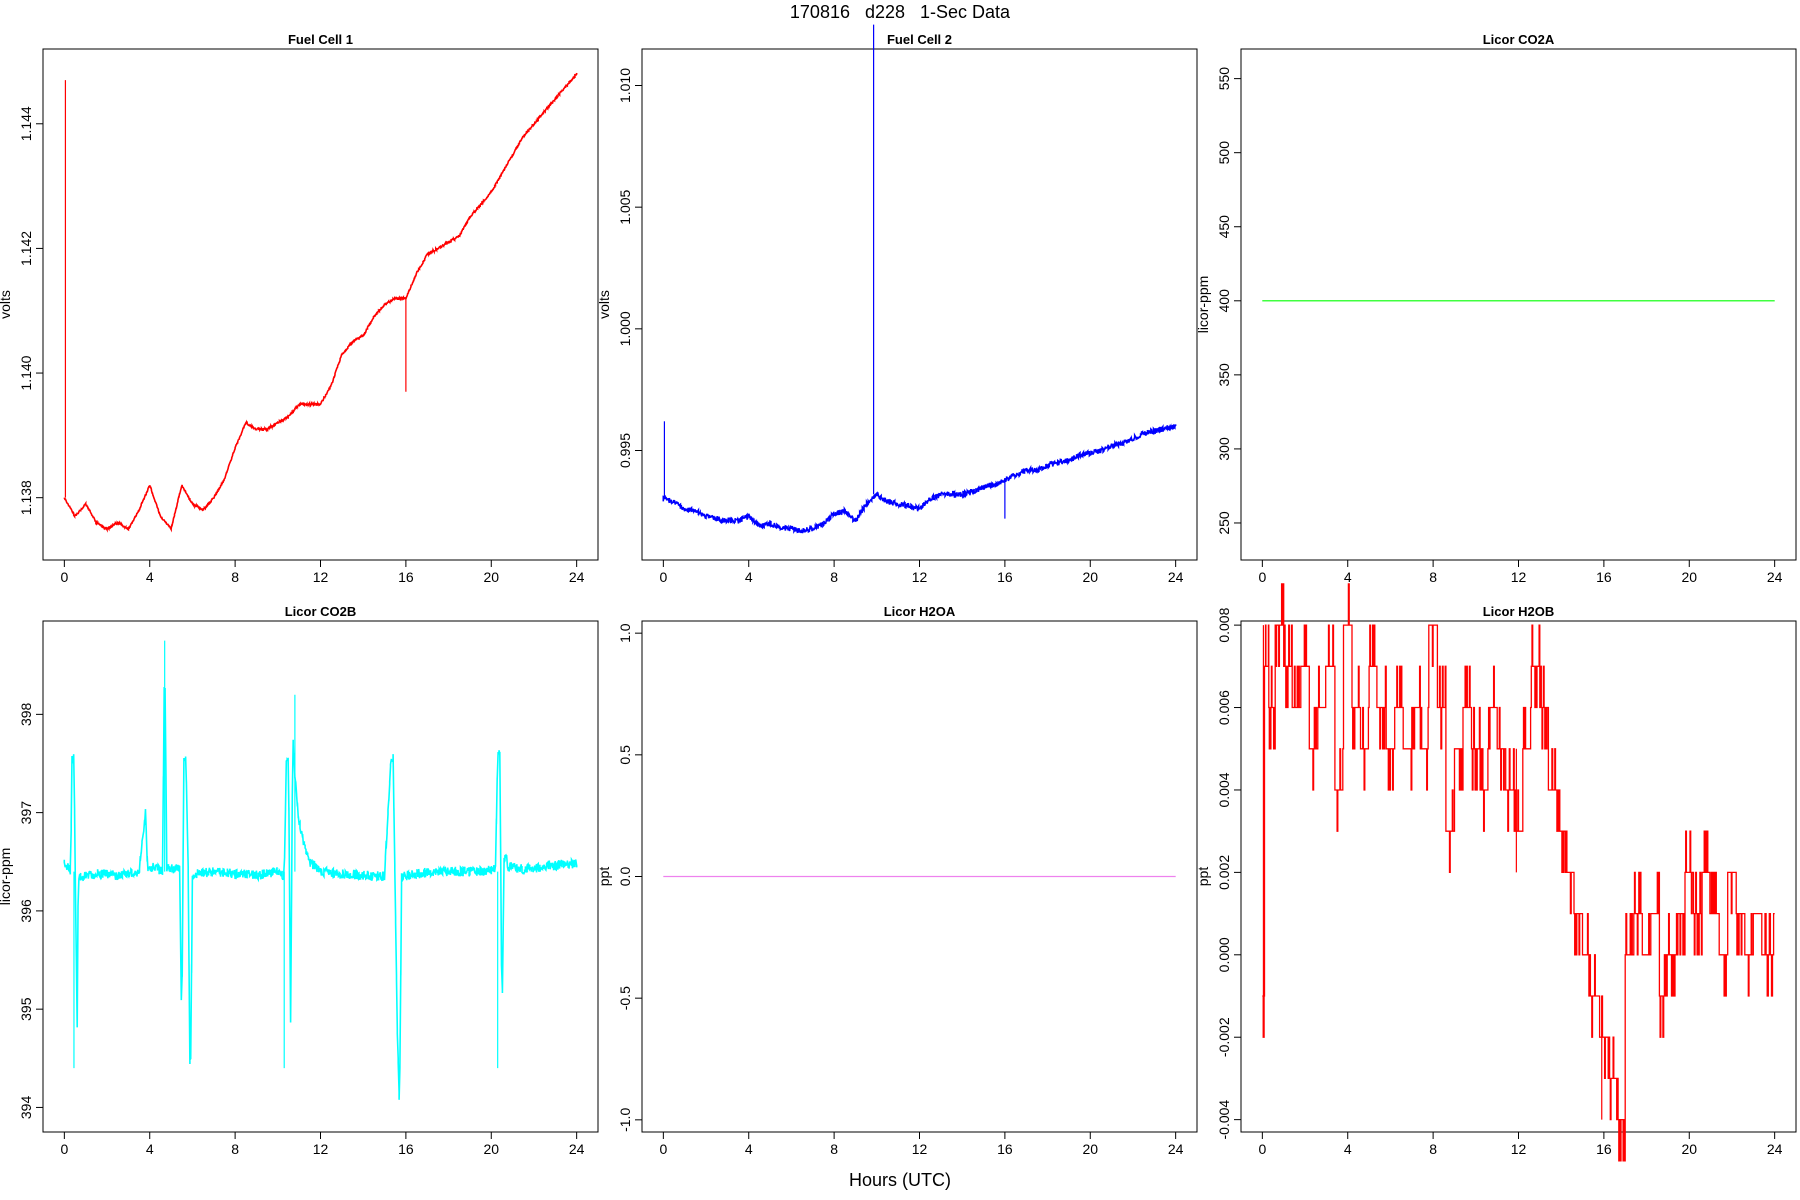  Describe the element at coordinates (919, 39) in the screenshot. I see `chart-title: Fuel Cell 2` at that location.